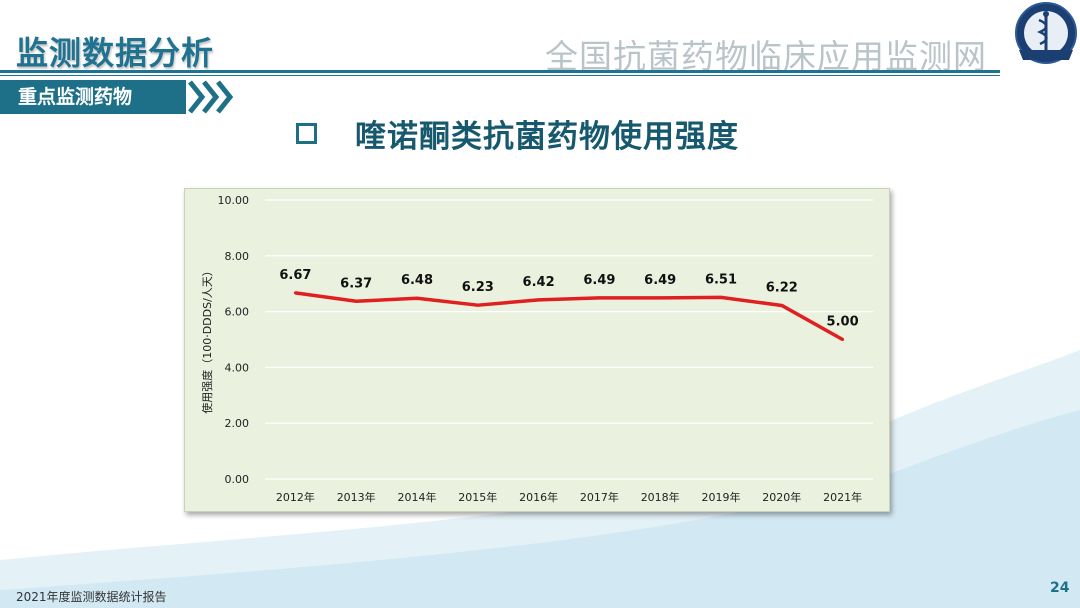 This screenshot has height=608, width=1080. Describe the element at coordinates (569, 316) in the screenshot. I see `series-line` at that location.